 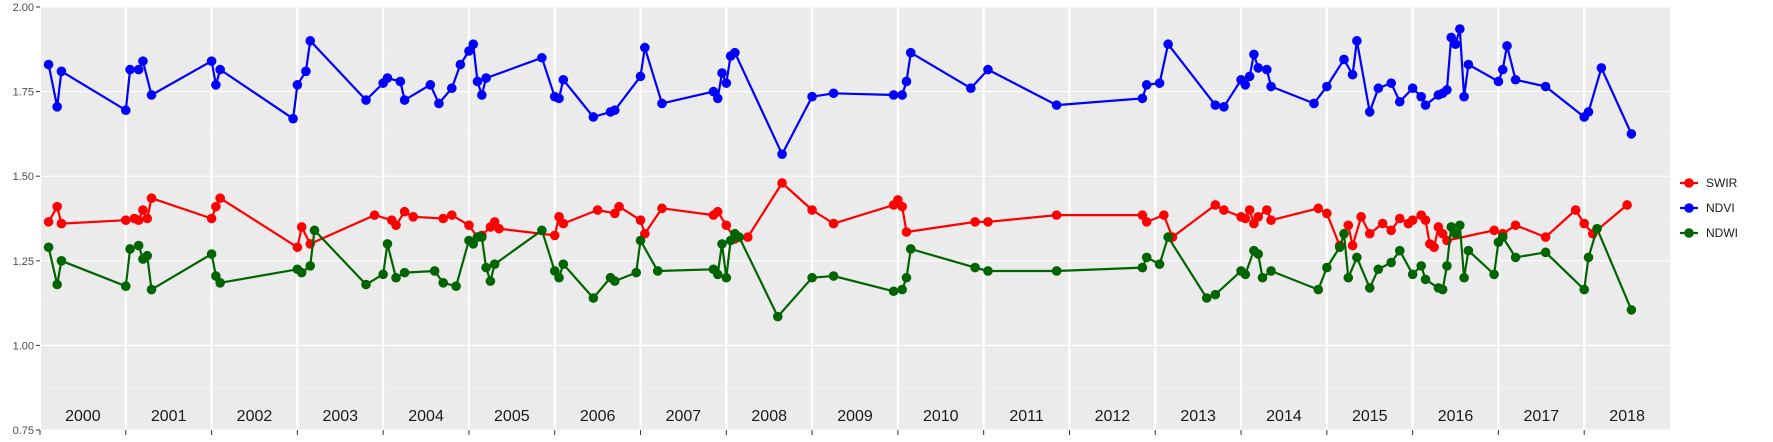 What do you see at coordinates (1720, 208) in the screenshot?
I see `legend-label: NDVI` at bounding box center [1720, 208].